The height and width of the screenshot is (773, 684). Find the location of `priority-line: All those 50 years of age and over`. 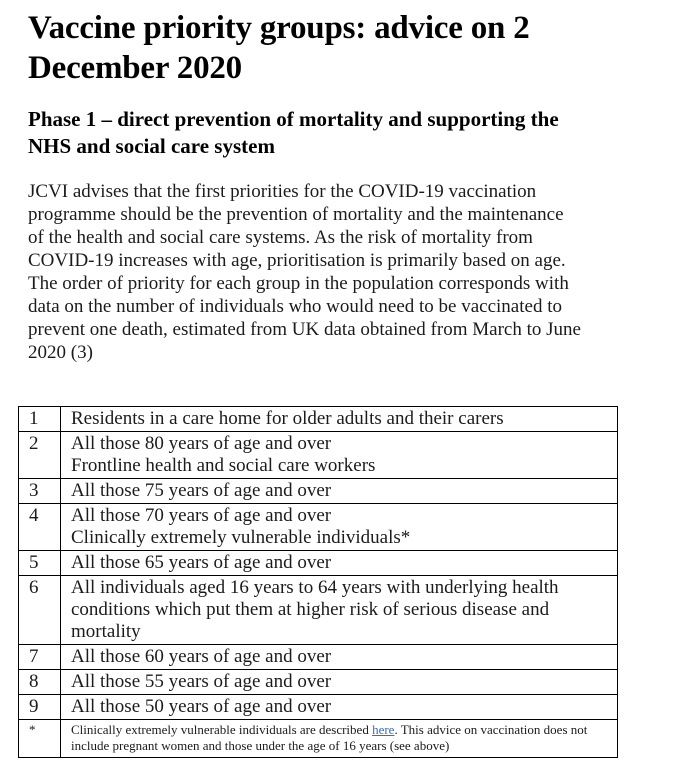

priority-line: All those 50 years of age and over is located at coordinates (201, 706).